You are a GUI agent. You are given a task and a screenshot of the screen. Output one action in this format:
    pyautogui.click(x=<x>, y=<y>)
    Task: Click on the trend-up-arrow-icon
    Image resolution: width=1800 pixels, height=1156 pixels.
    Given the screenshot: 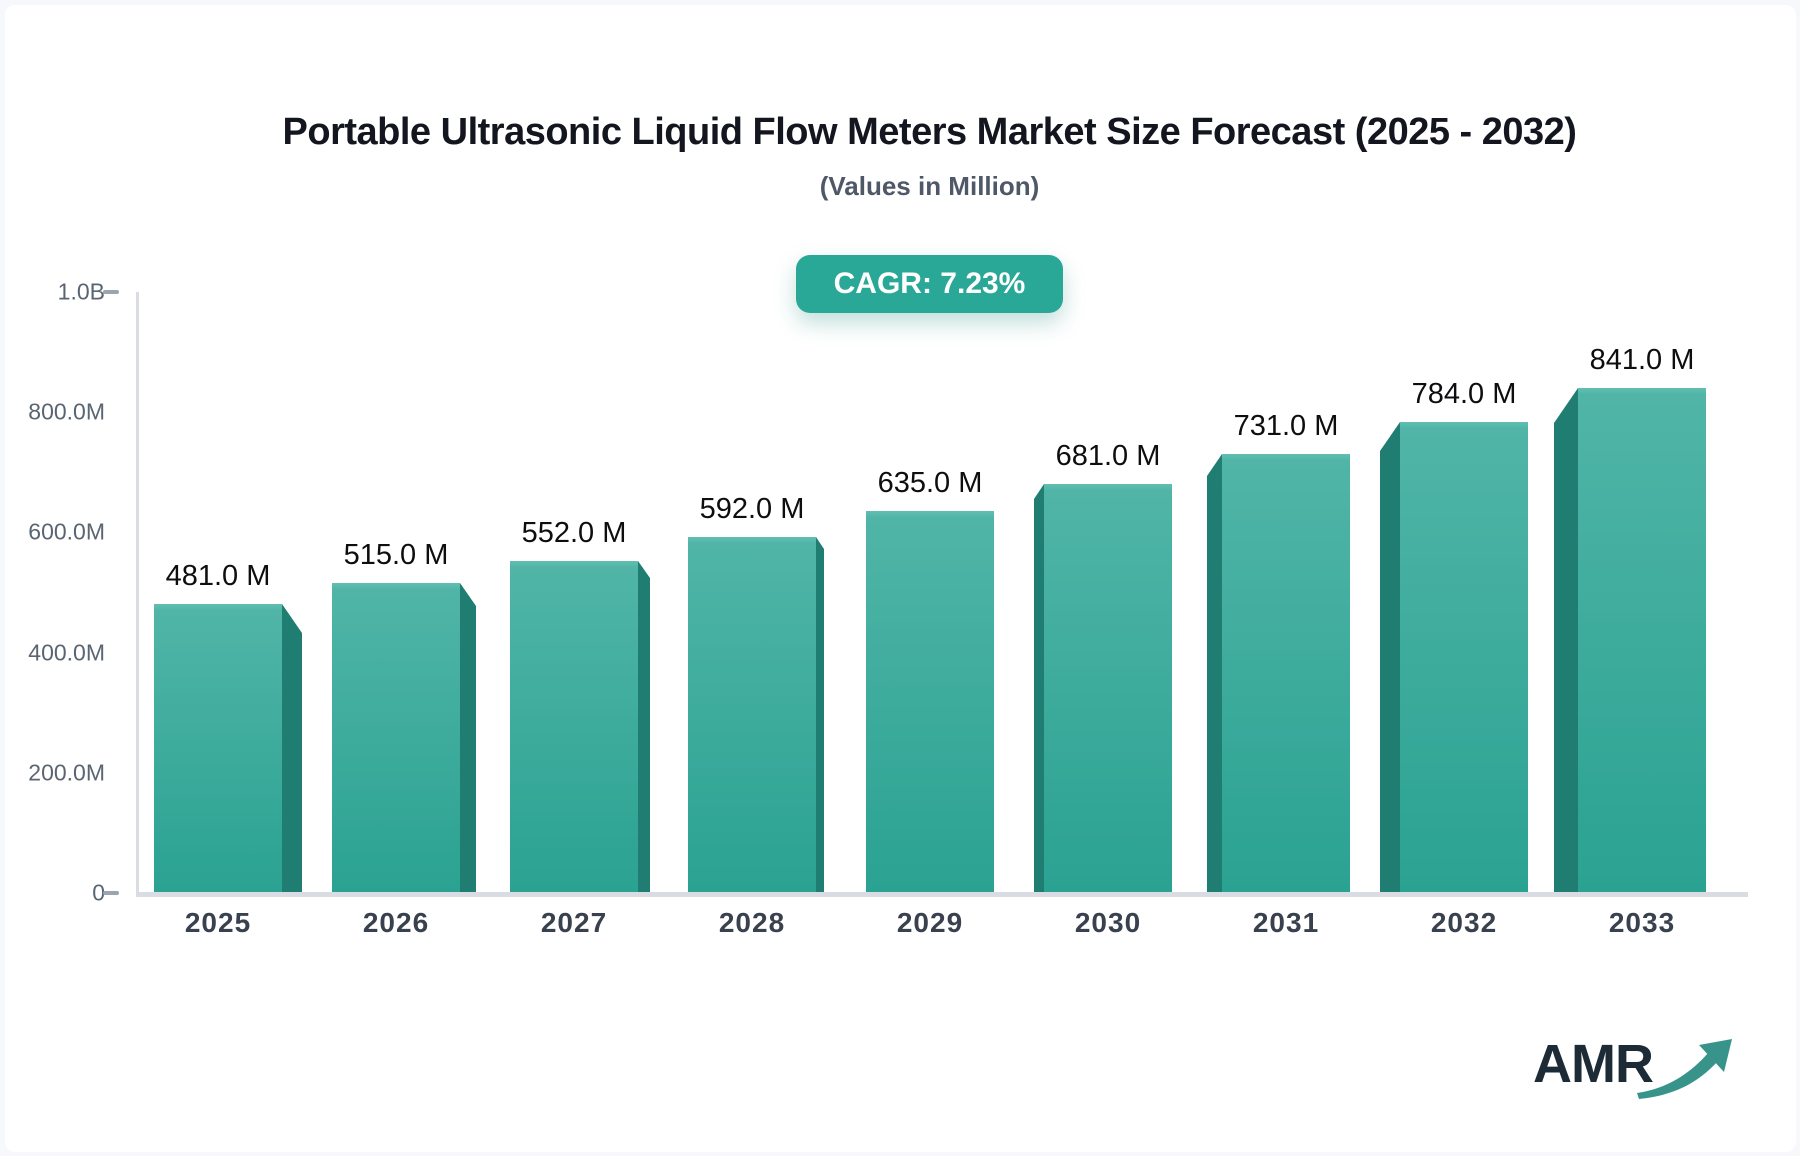 What is the action you would take?
    pyautogui.click(x=1684, y=1069)
    